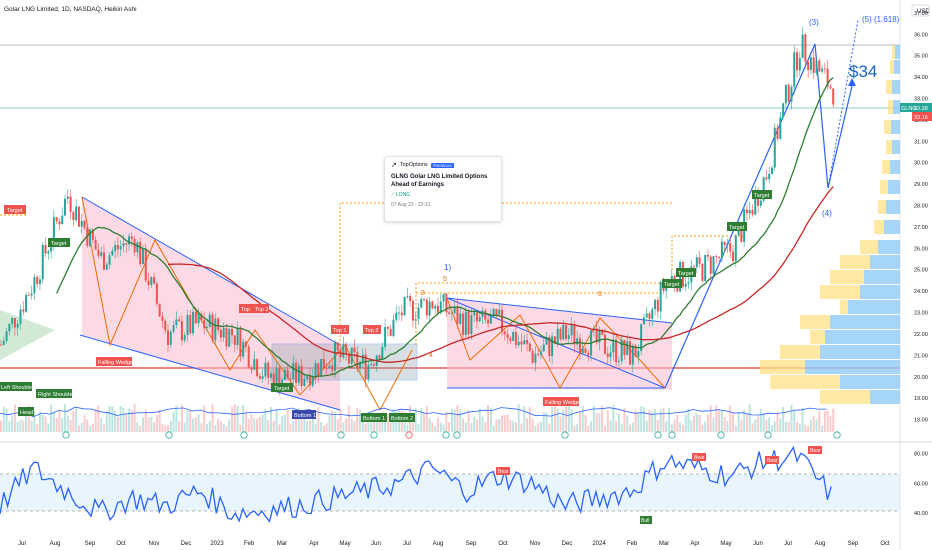 This screenshot has height=550, width=932. What do you see at coordinates (394, 165) in the screenshot?
I see `trend-icon: ↗` at bounding box center [394, 165].